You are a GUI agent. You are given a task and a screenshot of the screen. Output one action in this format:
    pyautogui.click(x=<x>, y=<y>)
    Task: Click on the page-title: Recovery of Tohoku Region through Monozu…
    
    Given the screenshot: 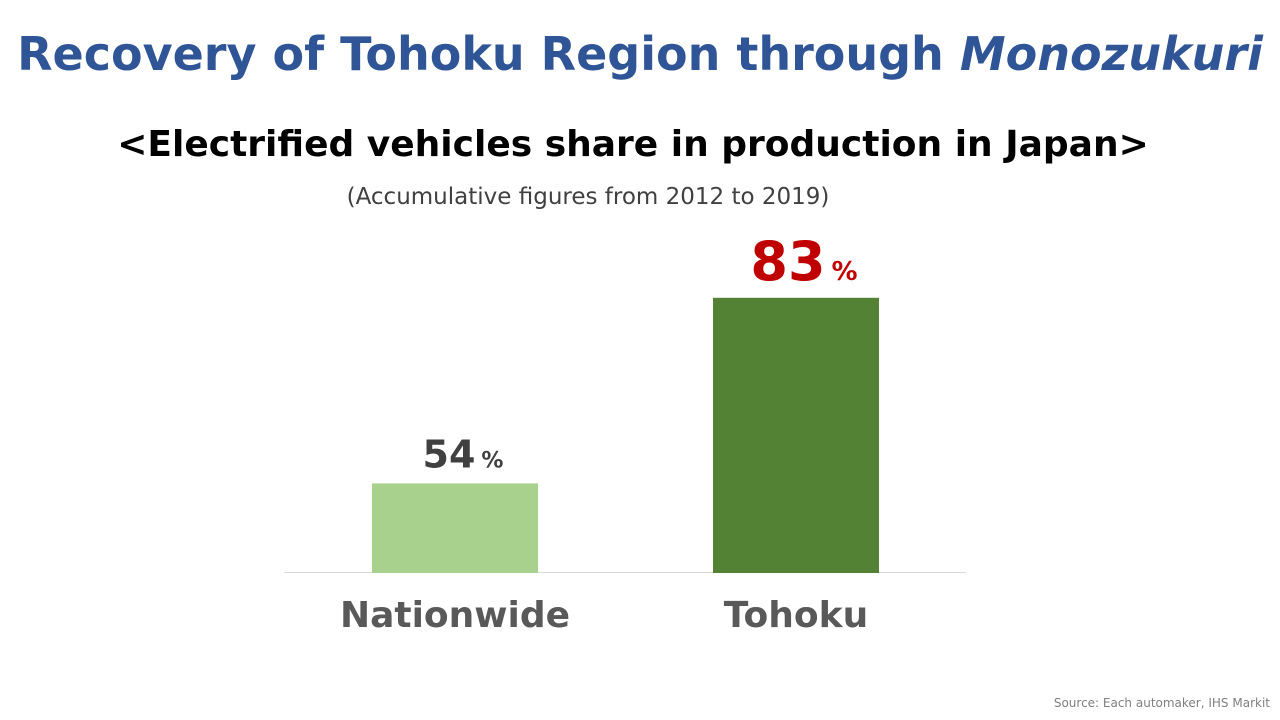 What is the action you would take?
    pyautogui.click(x=640, y=54)
    